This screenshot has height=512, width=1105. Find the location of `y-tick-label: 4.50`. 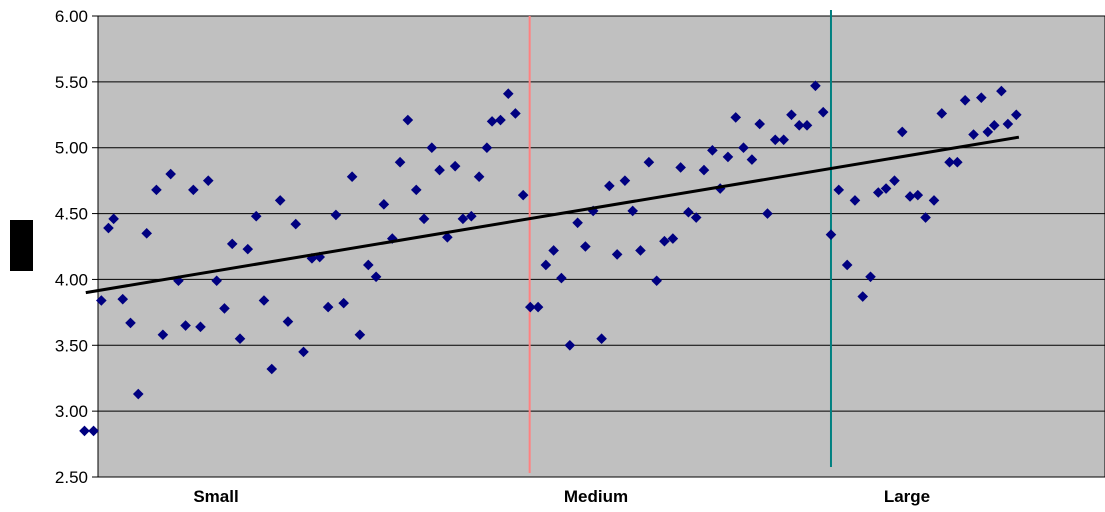

y-tick-label: 4.50 is located at coordinates (71, 214).